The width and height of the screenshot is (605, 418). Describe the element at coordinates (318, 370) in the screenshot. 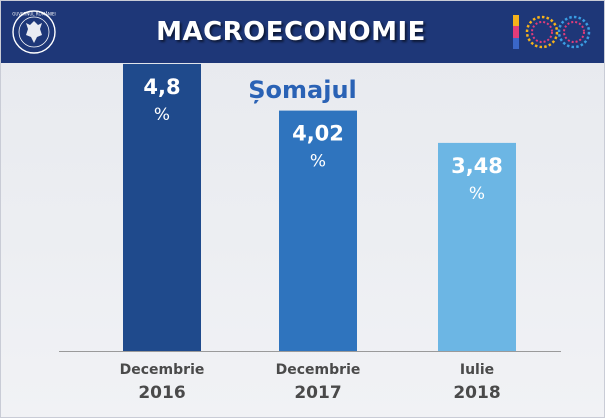

I see `category-label-2-line-1: Decembrie` at that location.